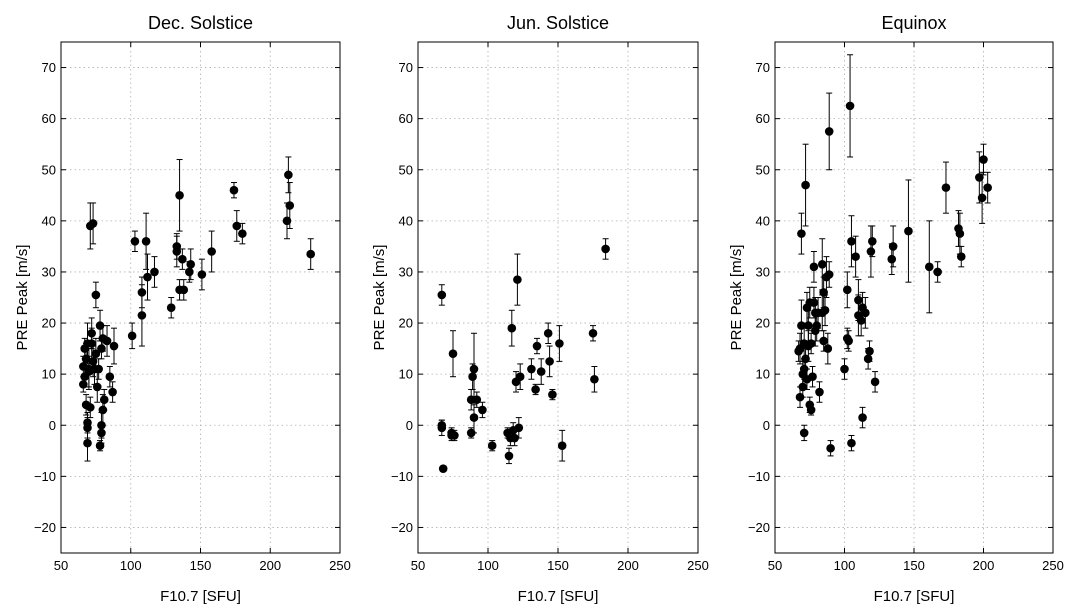 Image resolution: width=1081 pixels, height=605 pixels. What do you see at coordinates (200, 23) in the screenshot?
I see `chart-title: Dec. Solstice` at bounding box center [200, 23].